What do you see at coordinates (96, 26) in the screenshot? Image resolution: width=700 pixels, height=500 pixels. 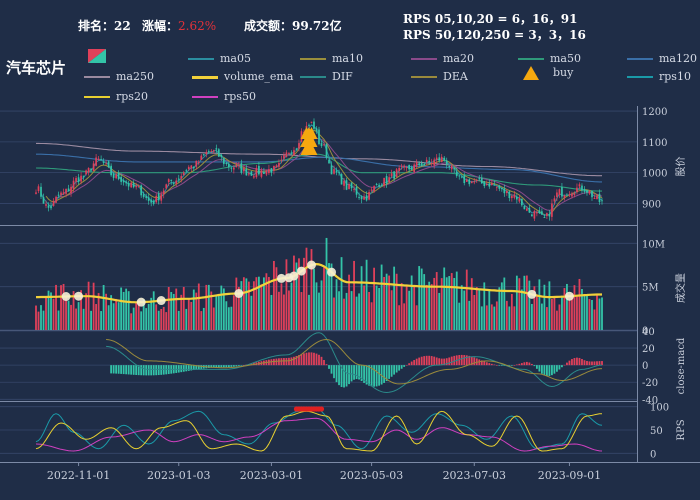 I see `rank-label: 排名：` at bounding box center [96, 26].